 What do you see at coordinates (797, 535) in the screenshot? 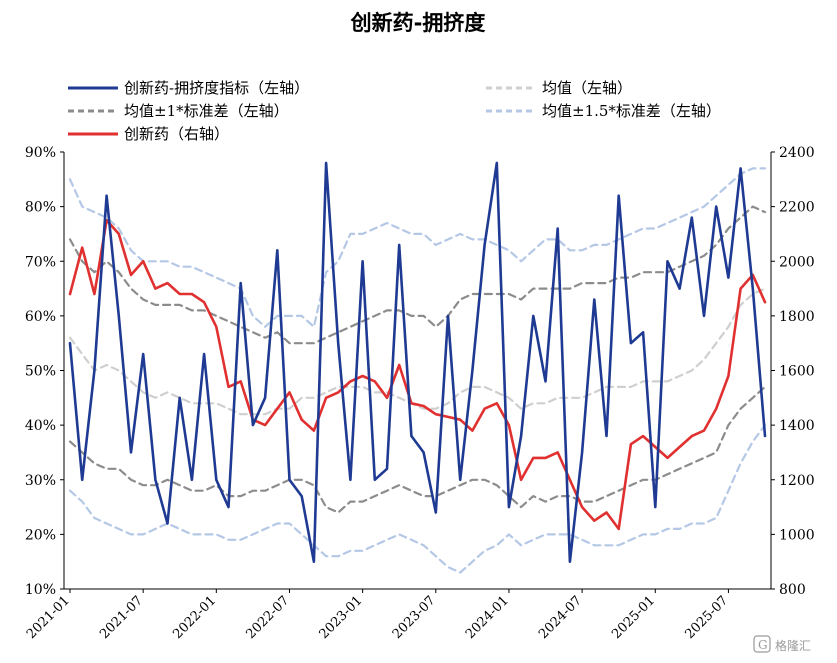
I see `right-tick-label: 1000` at bounding box center [797, 535].